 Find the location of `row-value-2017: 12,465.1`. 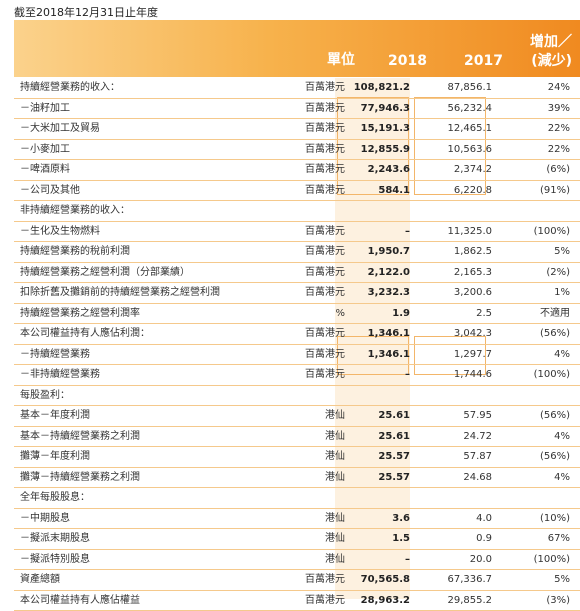

row-value-2017: 12,465.1 is located at coordinates (469, 129).